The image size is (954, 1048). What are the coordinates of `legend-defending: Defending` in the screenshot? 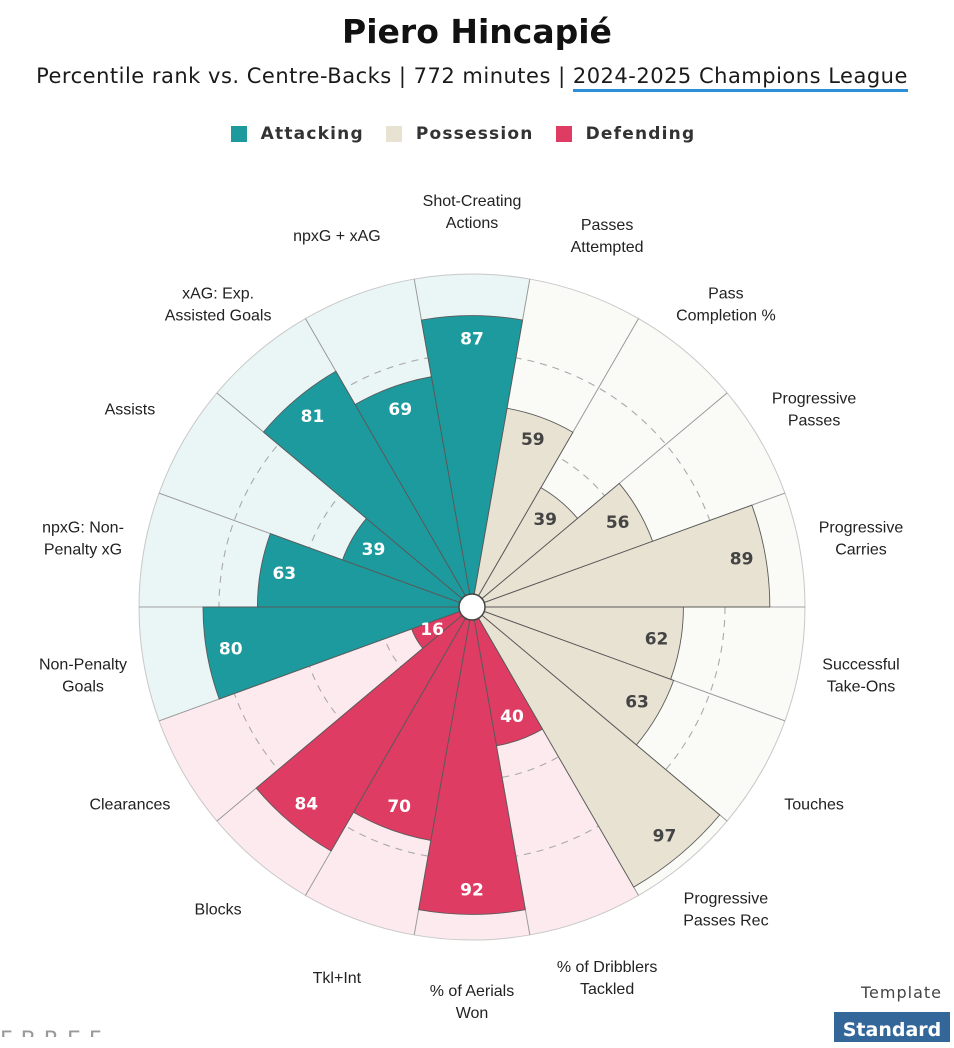 It's located at (625, 134).